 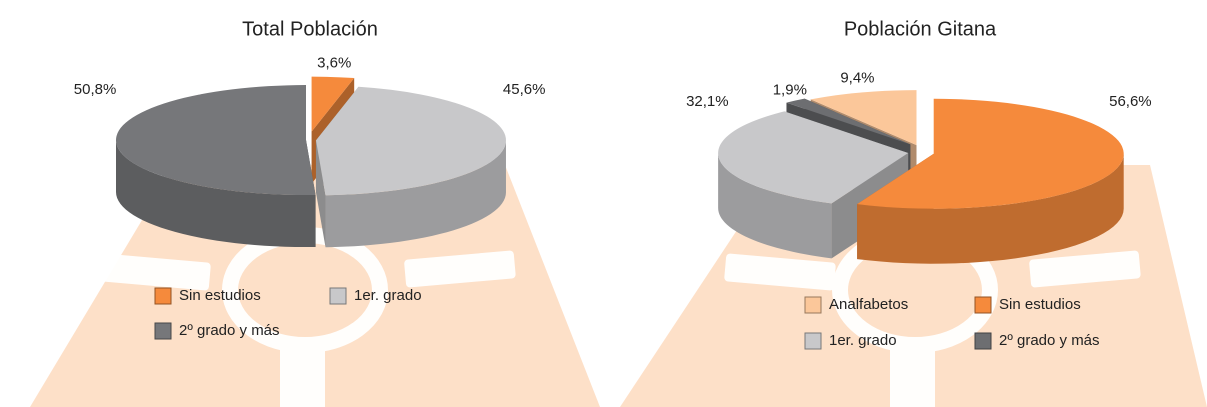 What do you see at coordinates (920, 29) in the screenshot?
I see `chart-title: Población Gitana` at bounding box center [920, 29].